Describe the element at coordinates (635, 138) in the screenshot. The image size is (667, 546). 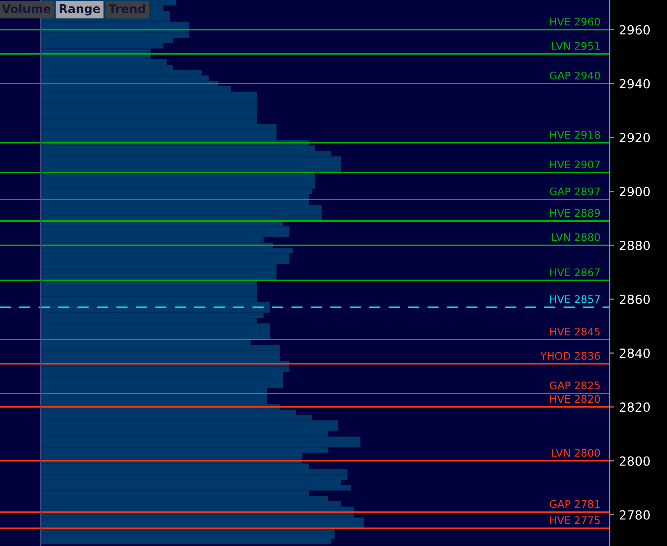
I see `y-tick-label: 2920` at that location.